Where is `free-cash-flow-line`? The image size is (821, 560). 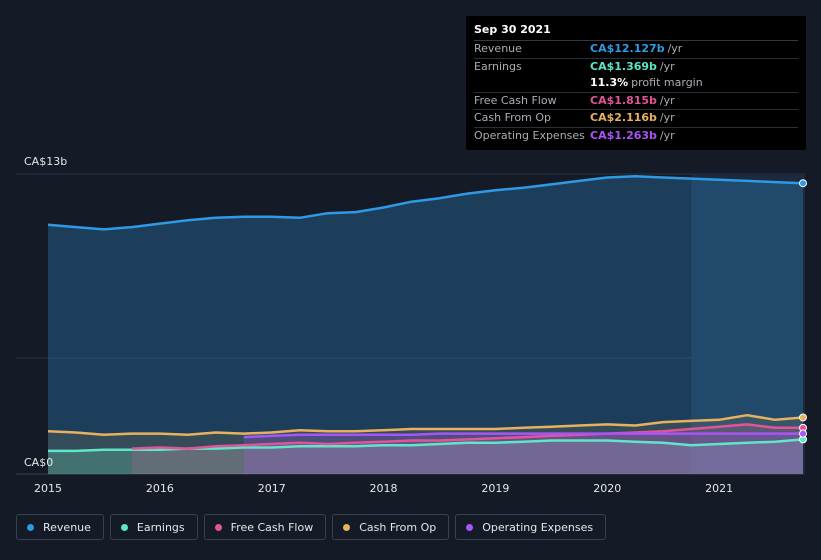 free-cash-flow-line is located at coordinates (467, 436).